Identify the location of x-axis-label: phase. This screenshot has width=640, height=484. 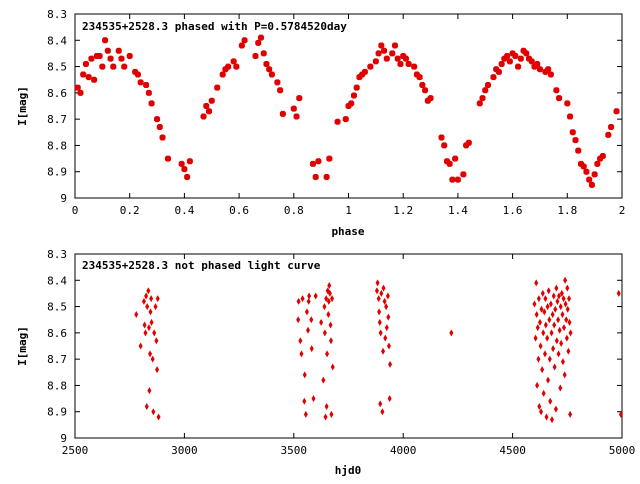
(347, 231).